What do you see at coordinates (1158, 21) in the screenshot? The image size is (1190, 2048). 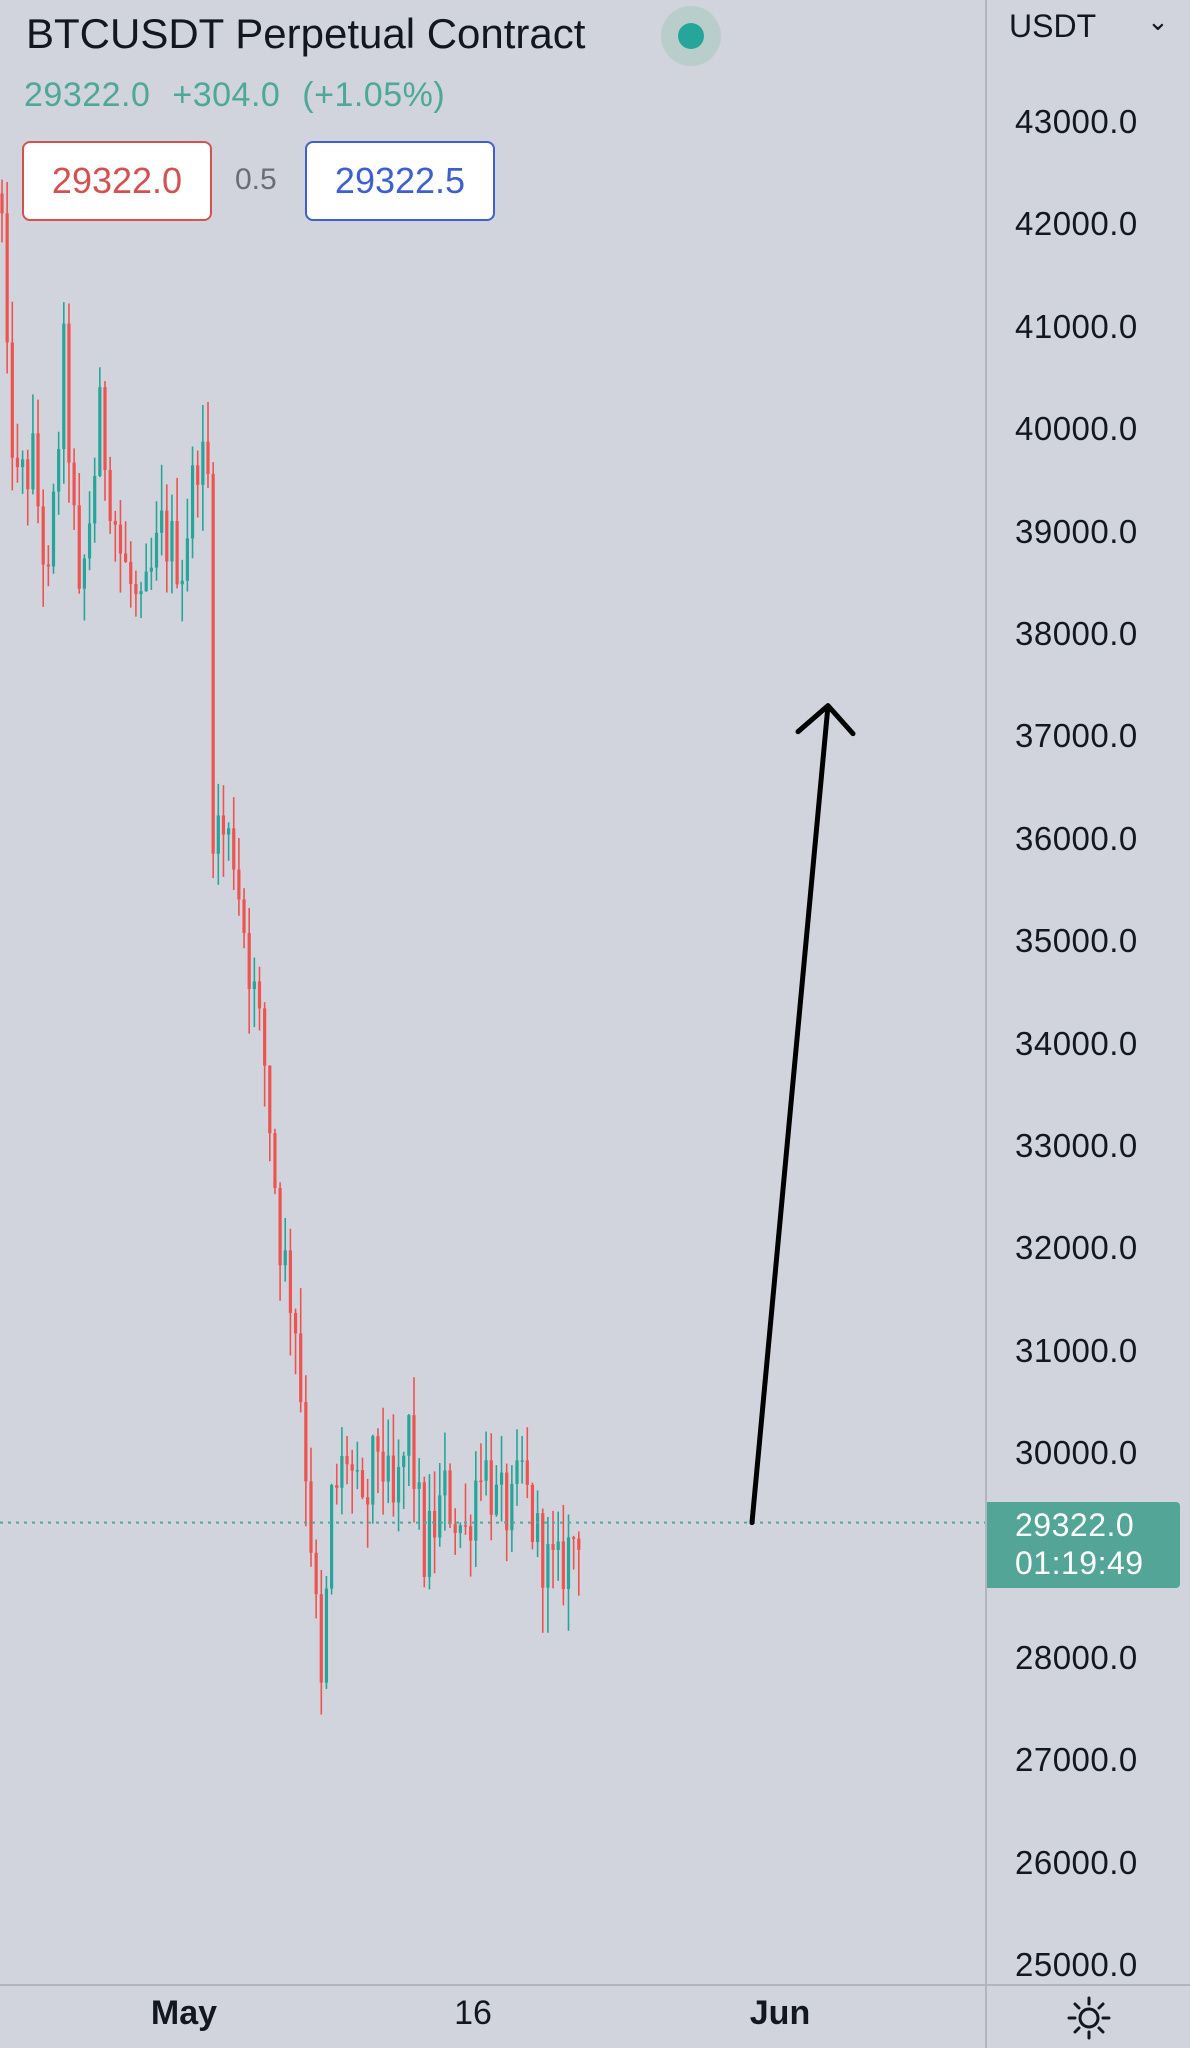 I see `chevron-down-icon: ⌄` at bounding box center [1158, 21].